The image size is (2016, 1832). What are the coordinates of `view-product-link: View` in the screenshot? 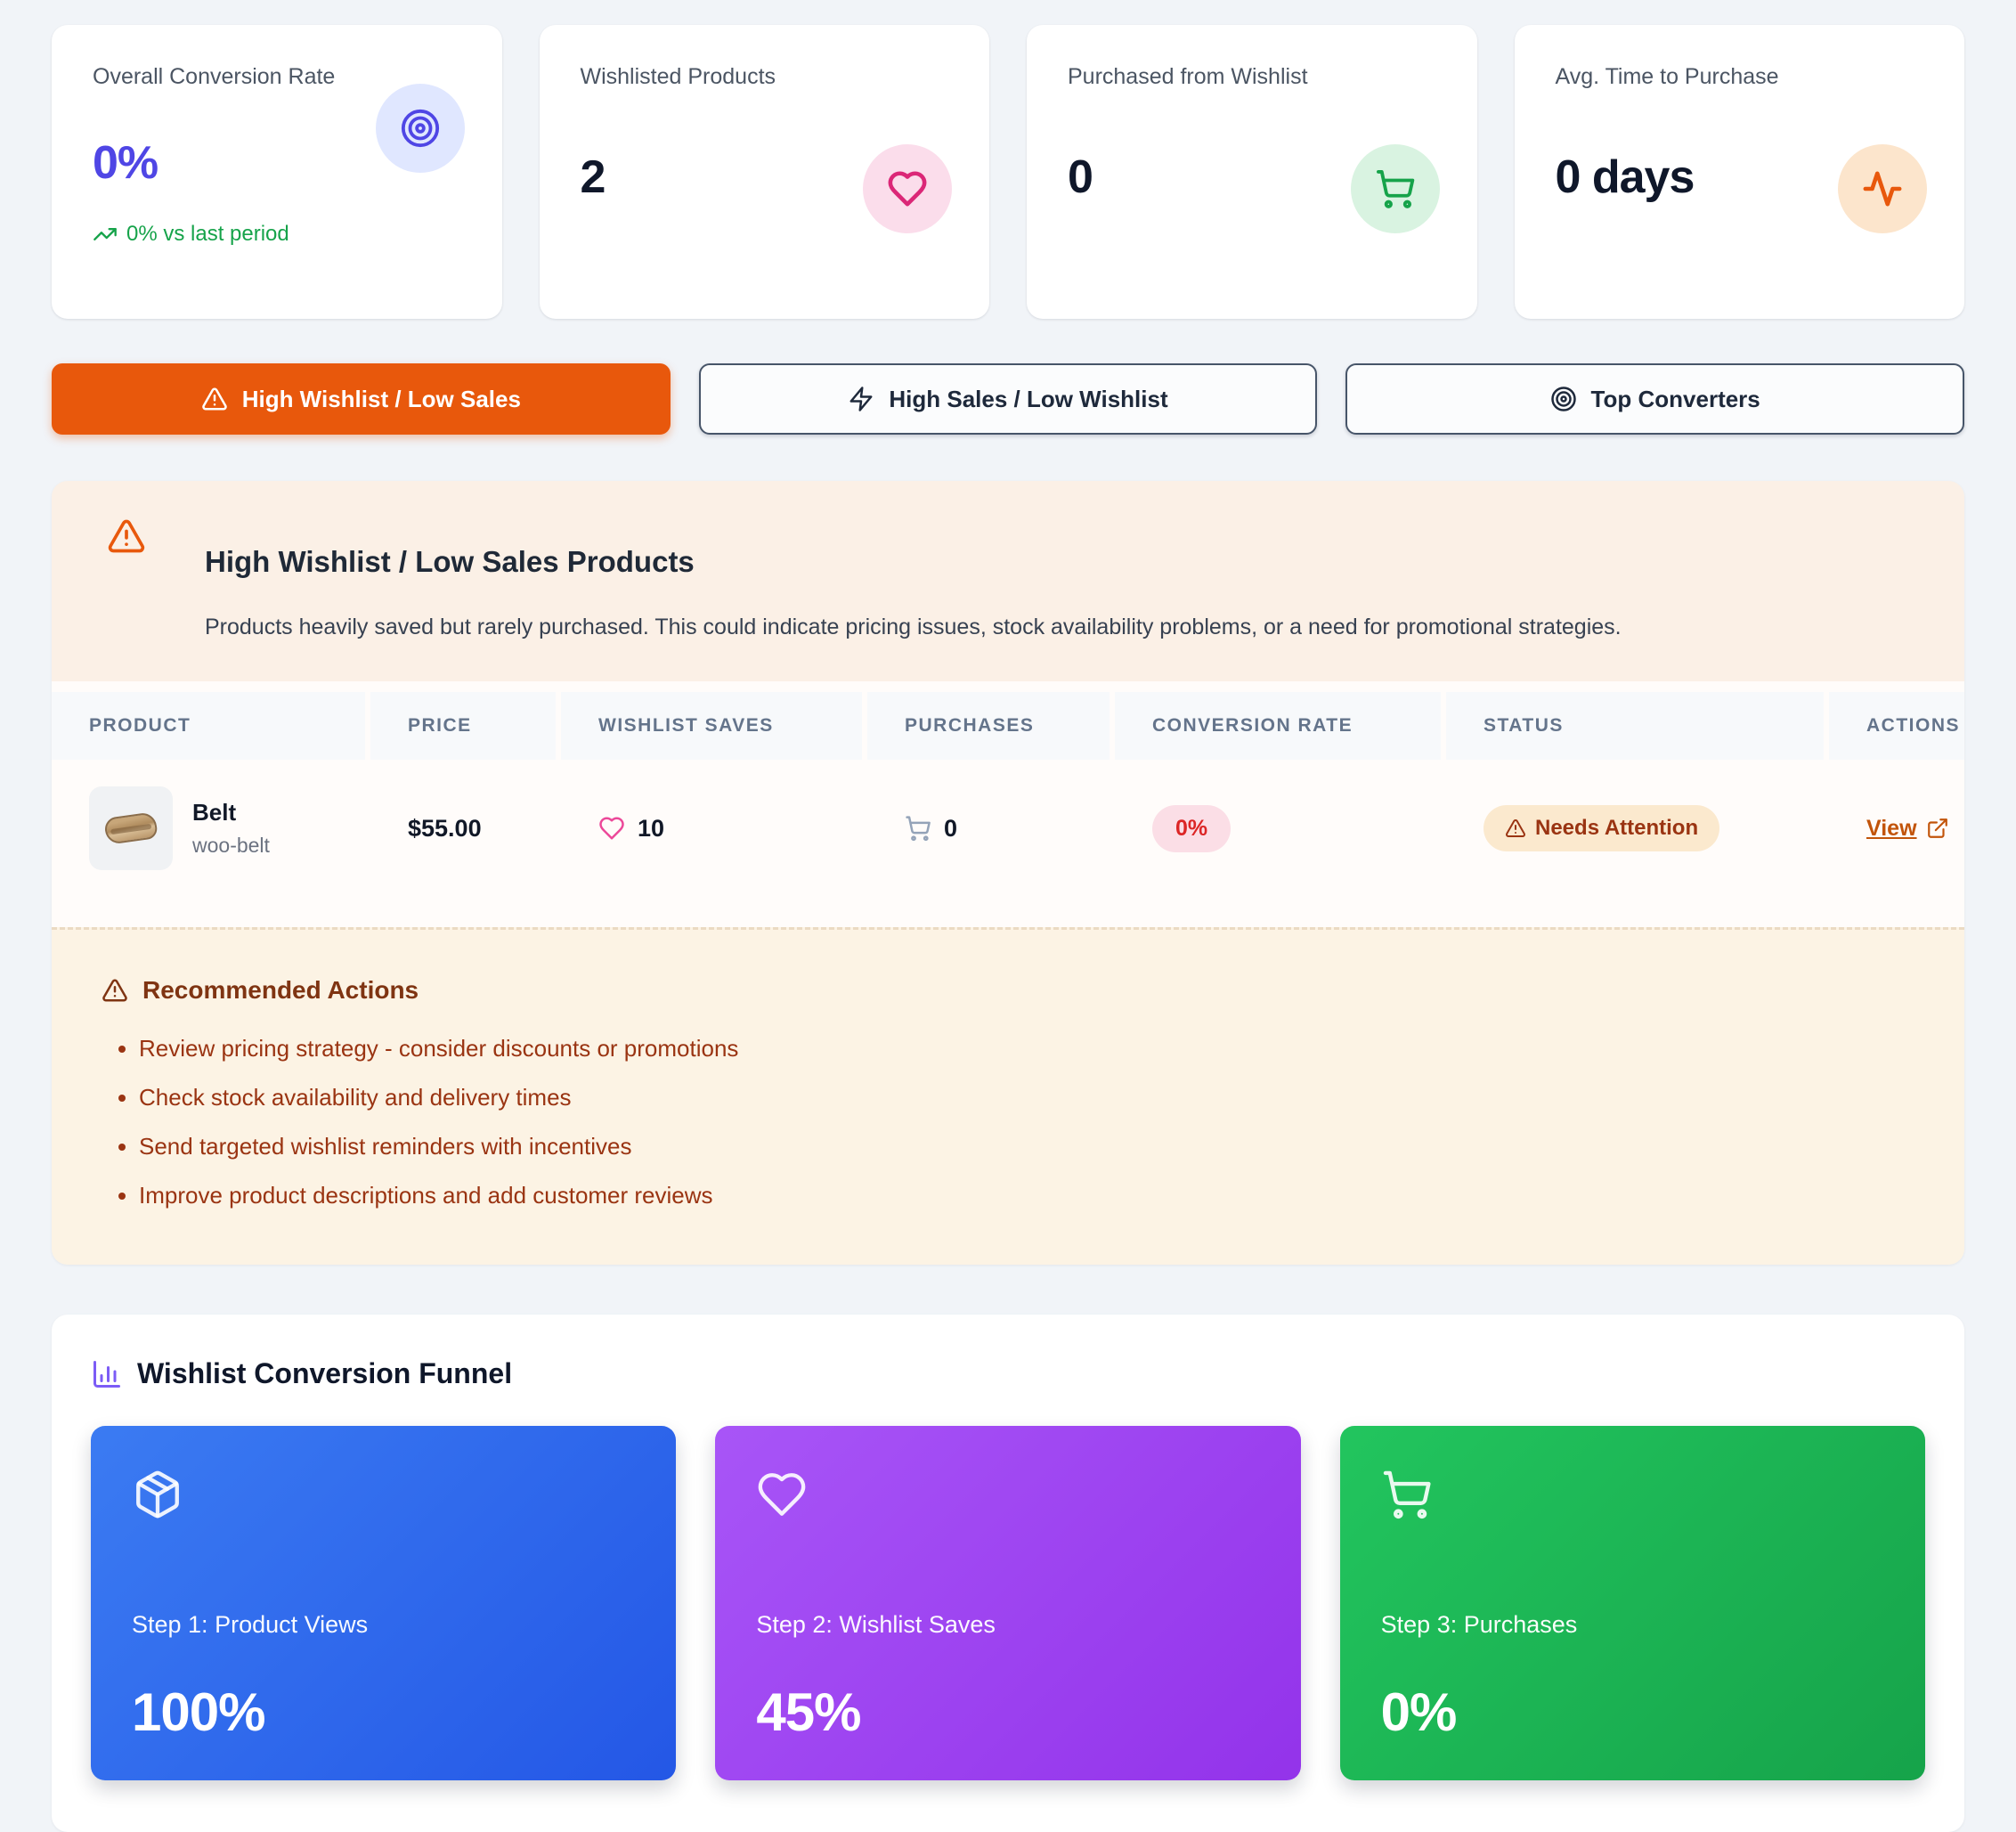 It's located at (1907, 829).